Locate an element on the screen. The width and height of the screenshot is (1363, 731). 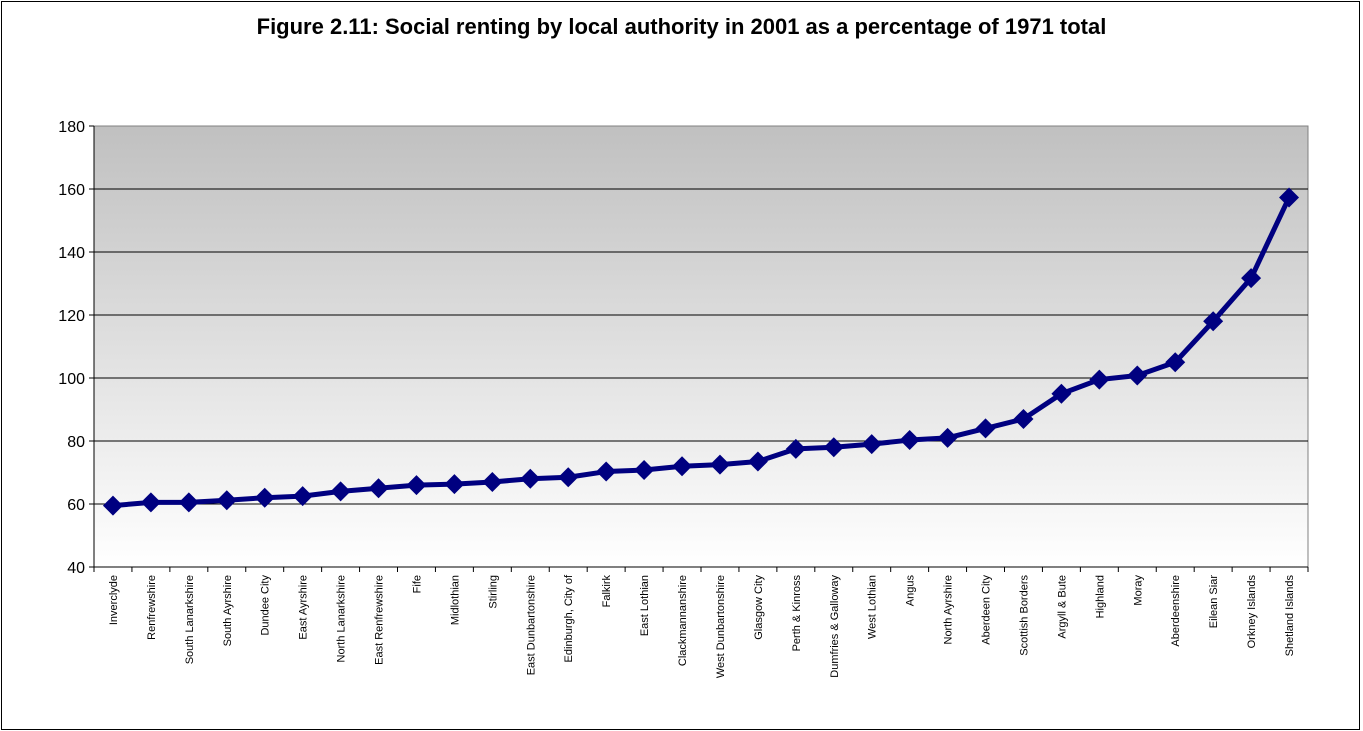
x-tick-label: Fife is located at coordinates (417, 584).